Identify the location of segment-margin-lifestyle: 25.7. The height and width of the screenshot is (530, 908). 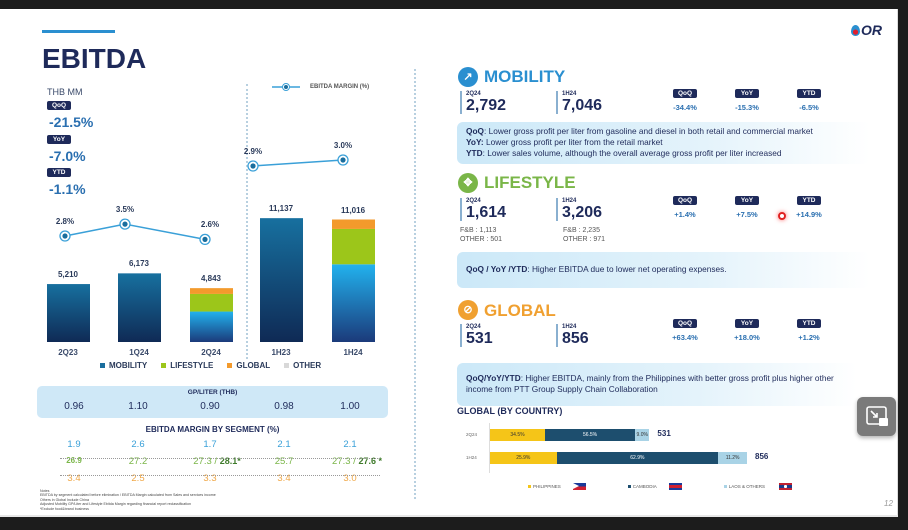
(284, 461).